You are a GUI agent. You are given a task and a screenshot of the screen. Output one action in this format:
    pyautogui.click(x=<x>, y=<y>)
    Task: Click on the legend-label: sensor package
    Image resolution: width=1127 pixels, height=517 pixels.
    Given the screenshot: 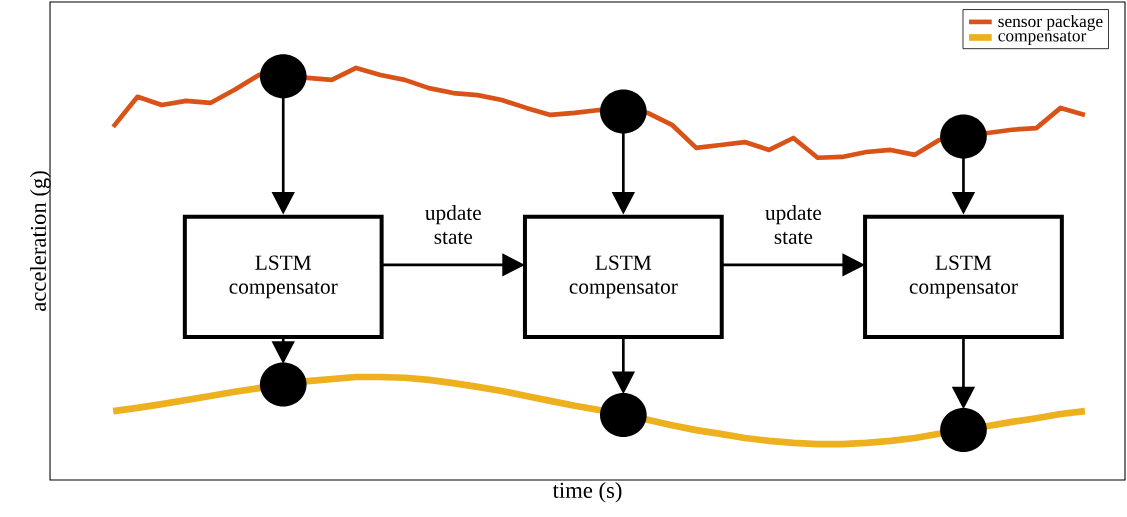 What is the action you would take?
    pyautogui.click(x=1050, y=22)
    